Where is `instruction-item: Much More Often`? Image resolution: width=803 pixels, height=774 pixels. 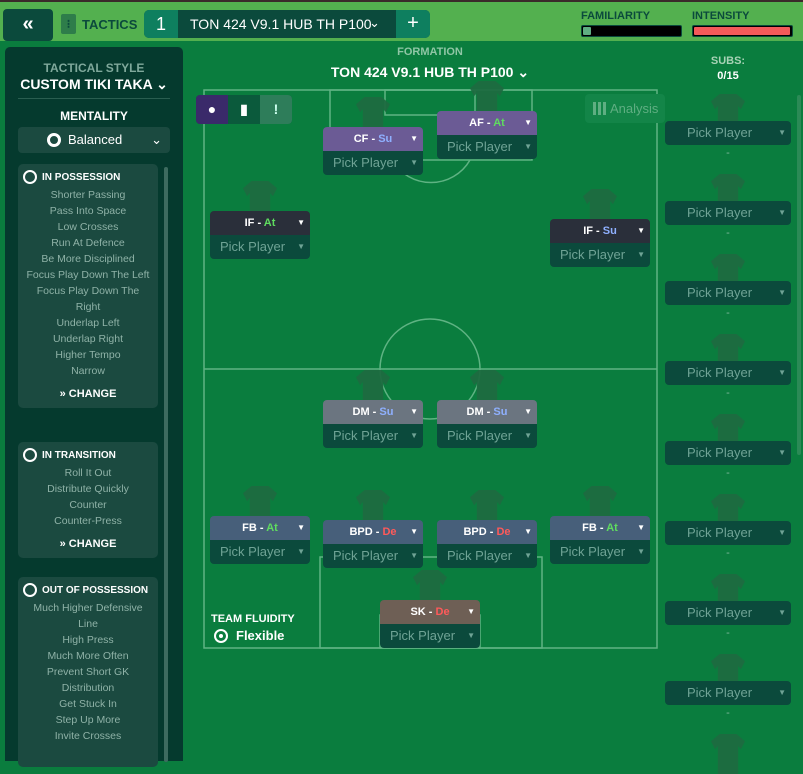
instruction-item: Much More Often is located at coordinates (88, 656).